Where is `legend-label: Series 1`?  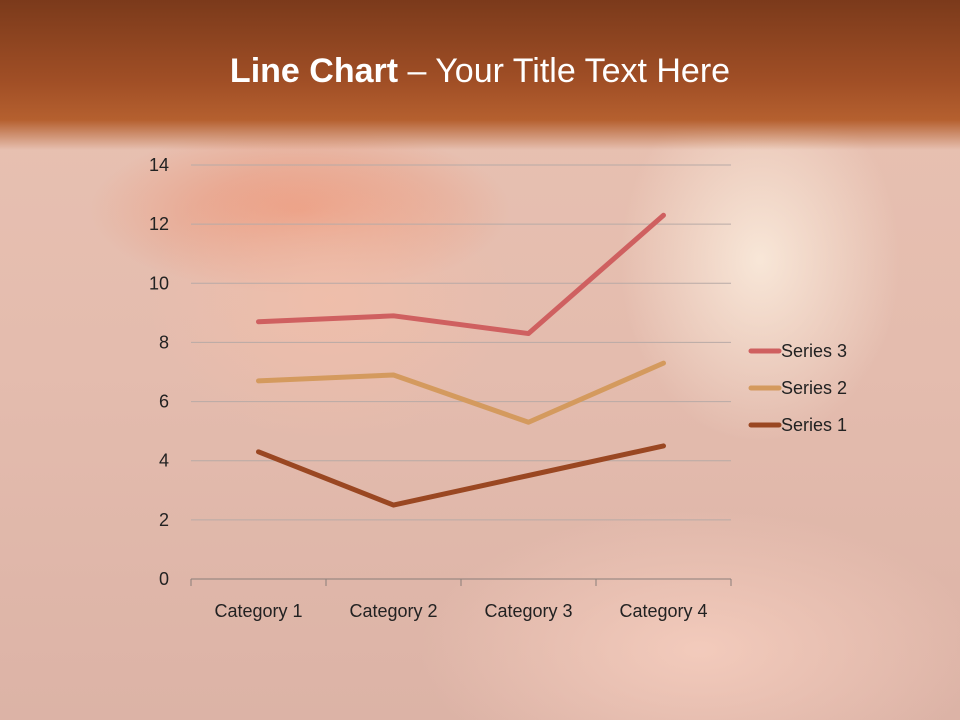
legend-label: Series 1 is located at coordinates (814, 425).